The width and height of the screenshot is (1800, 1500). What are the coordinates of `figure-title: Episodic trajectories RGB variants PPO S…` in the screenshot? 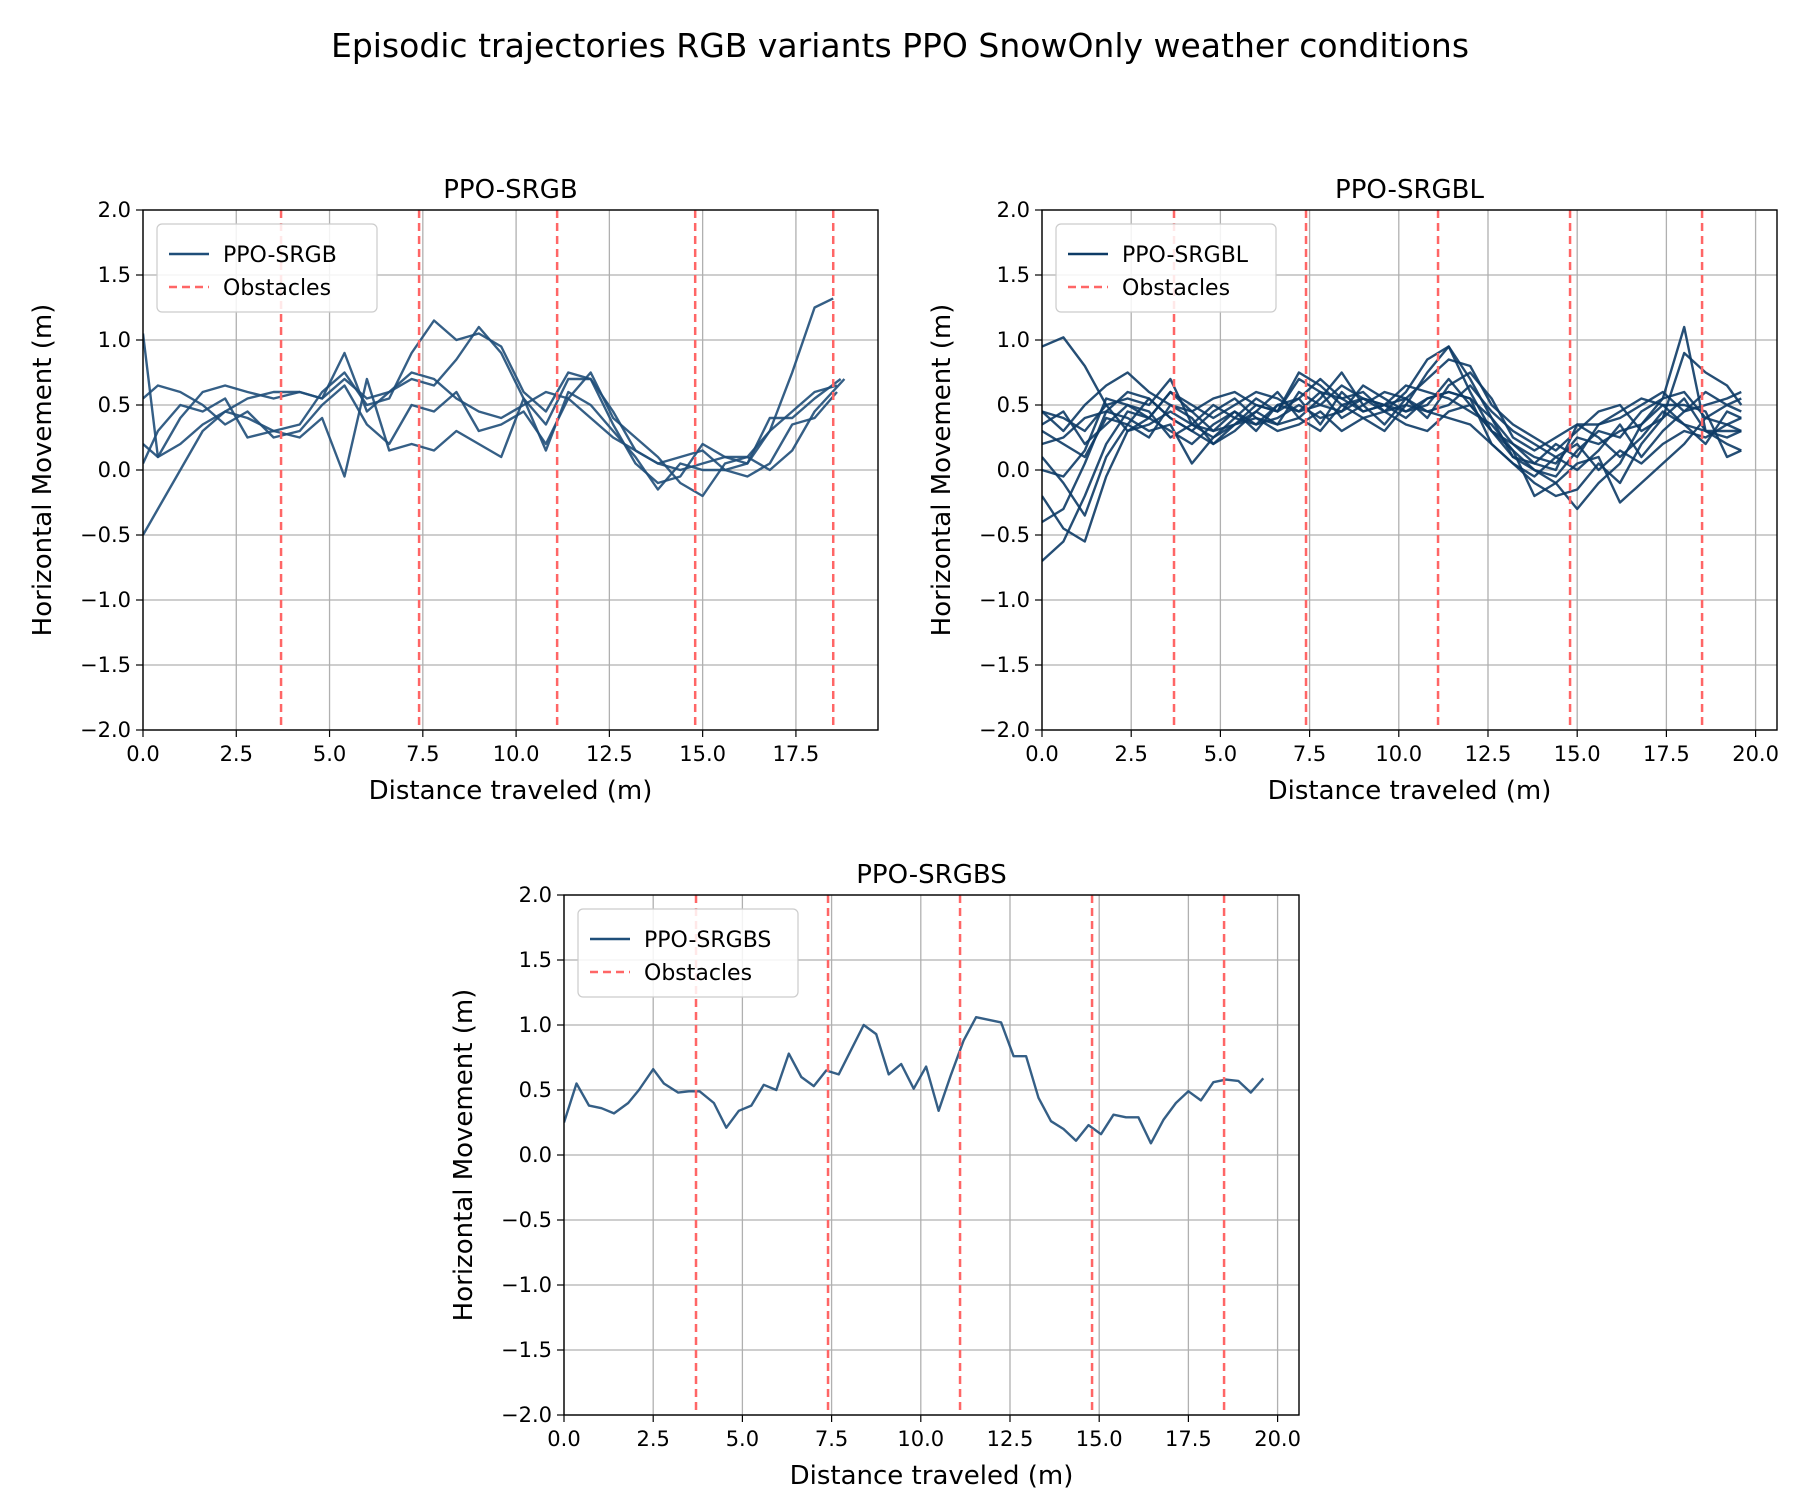 It's located at (900, 45).